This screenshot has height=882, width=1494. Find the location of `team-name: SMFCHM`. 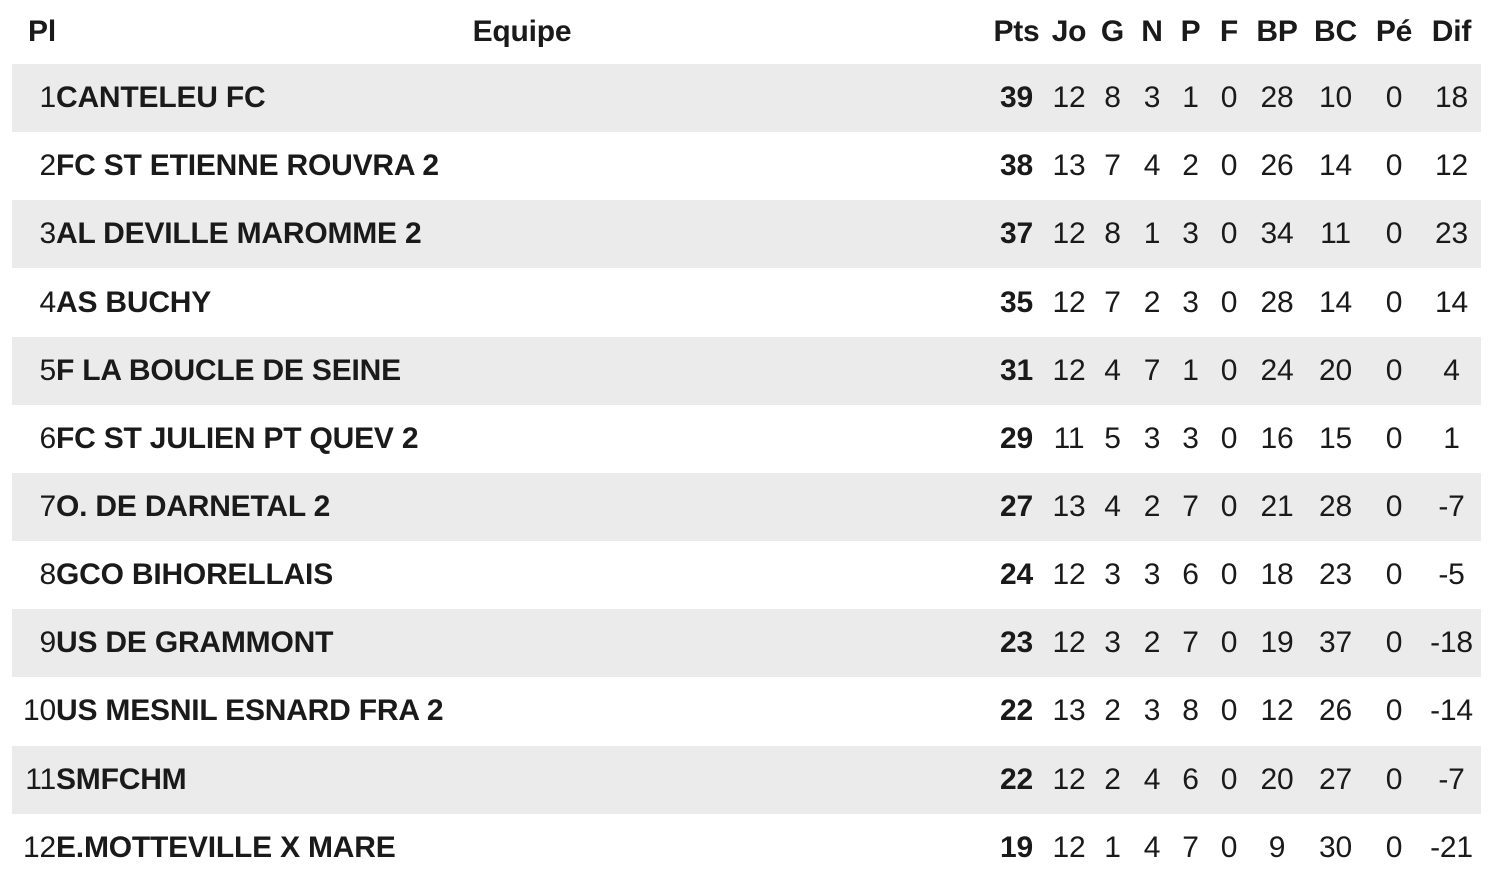

team-name: SMFCHM is located at coordinates (522, 779).